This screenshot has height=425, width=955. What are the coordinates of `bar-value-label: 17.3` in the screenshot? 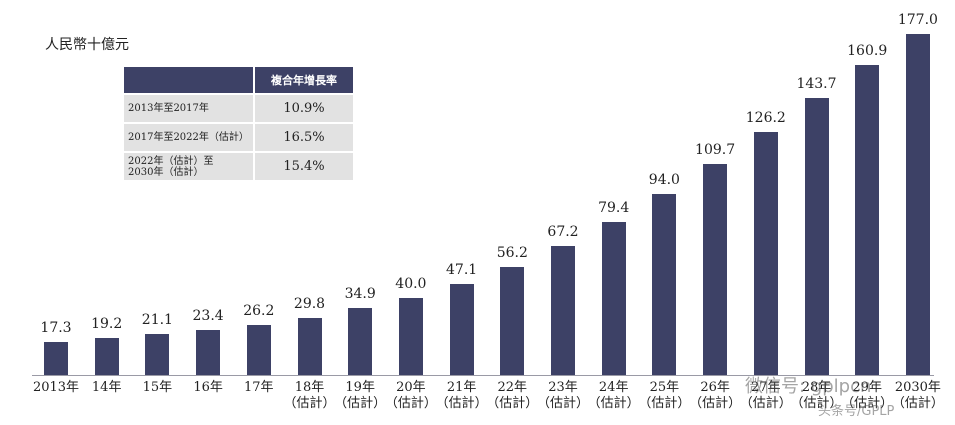 It's located at (56, 328).